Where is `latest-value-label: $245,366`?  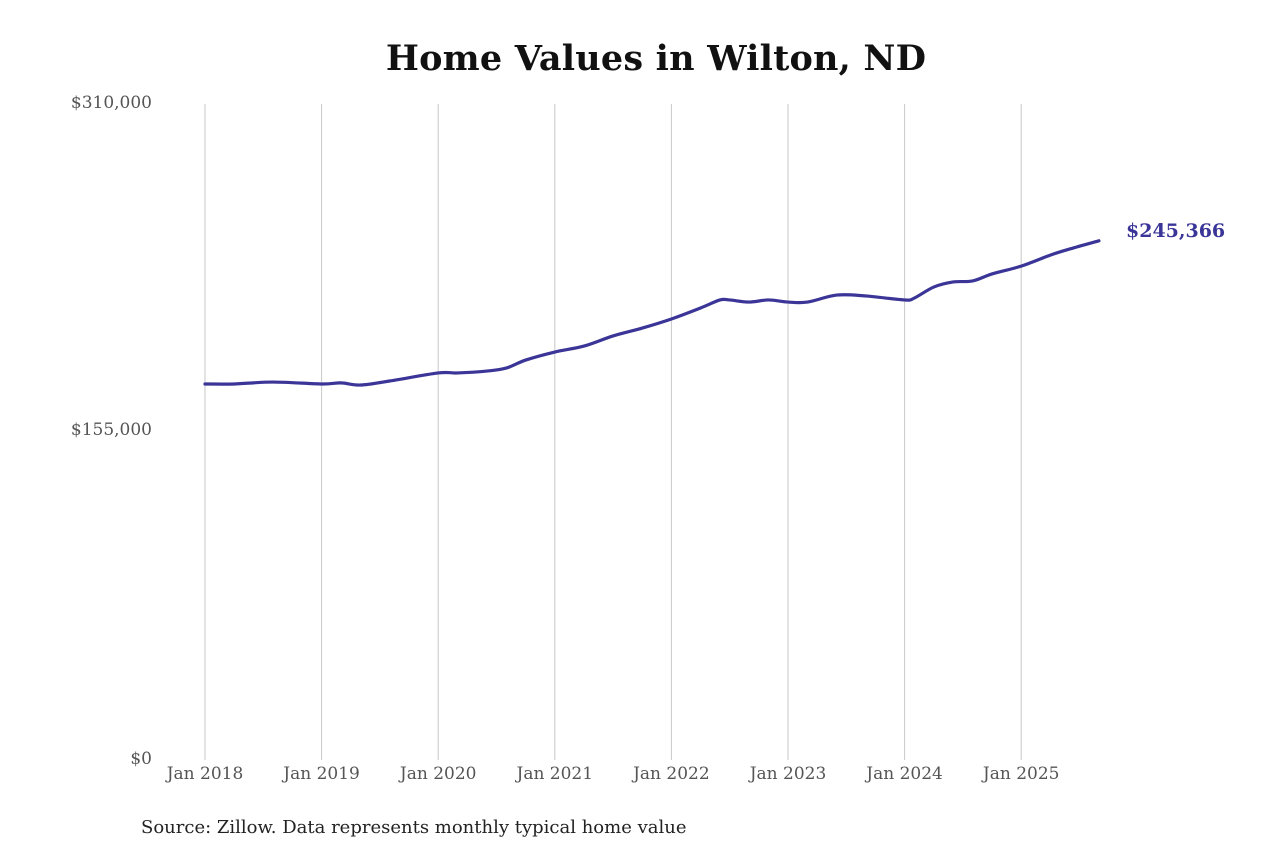 latest-value-label: $245,366 is located at coordinates (1176, 231).